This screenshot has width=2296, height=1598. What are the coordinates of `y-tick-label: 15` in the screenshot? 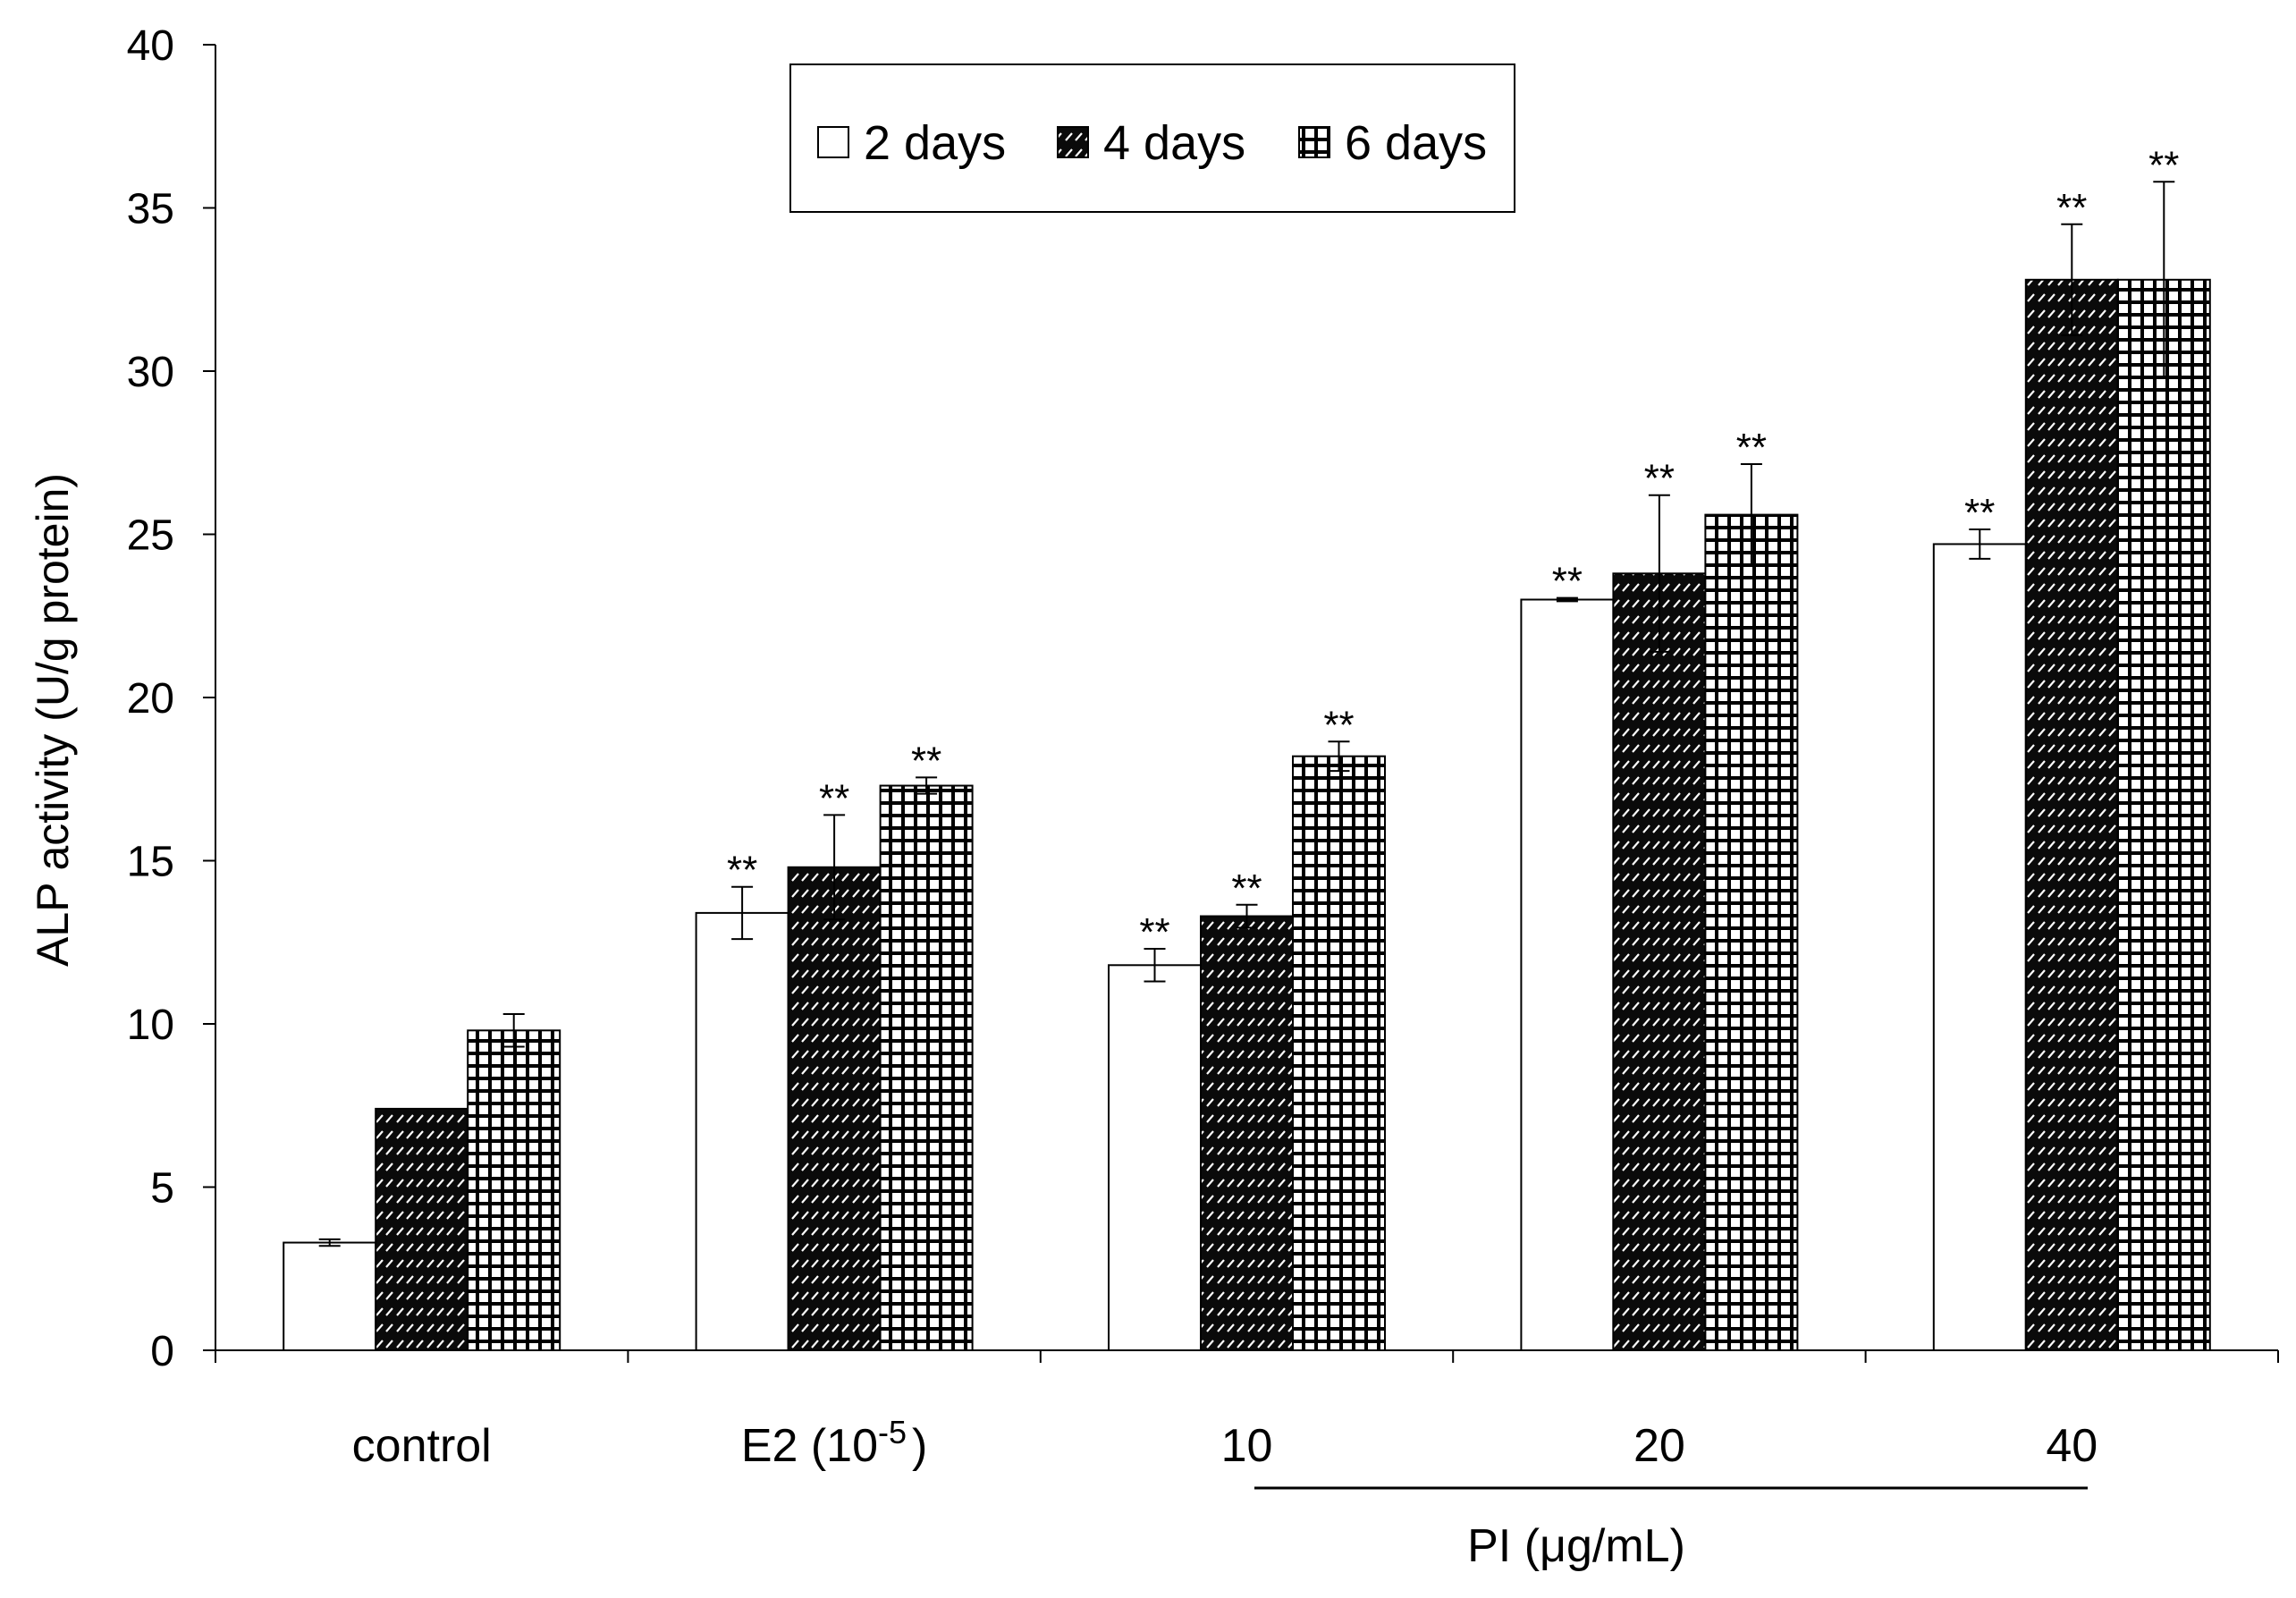 It's located at (150, 862).